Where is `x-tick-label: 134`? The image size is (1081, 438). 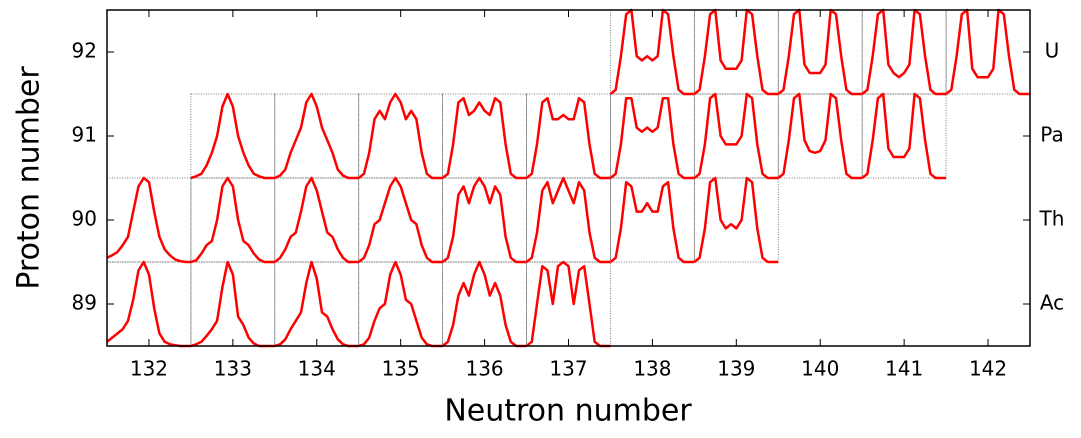
x-tick-label: 134 is located at coordinates (317, 369).